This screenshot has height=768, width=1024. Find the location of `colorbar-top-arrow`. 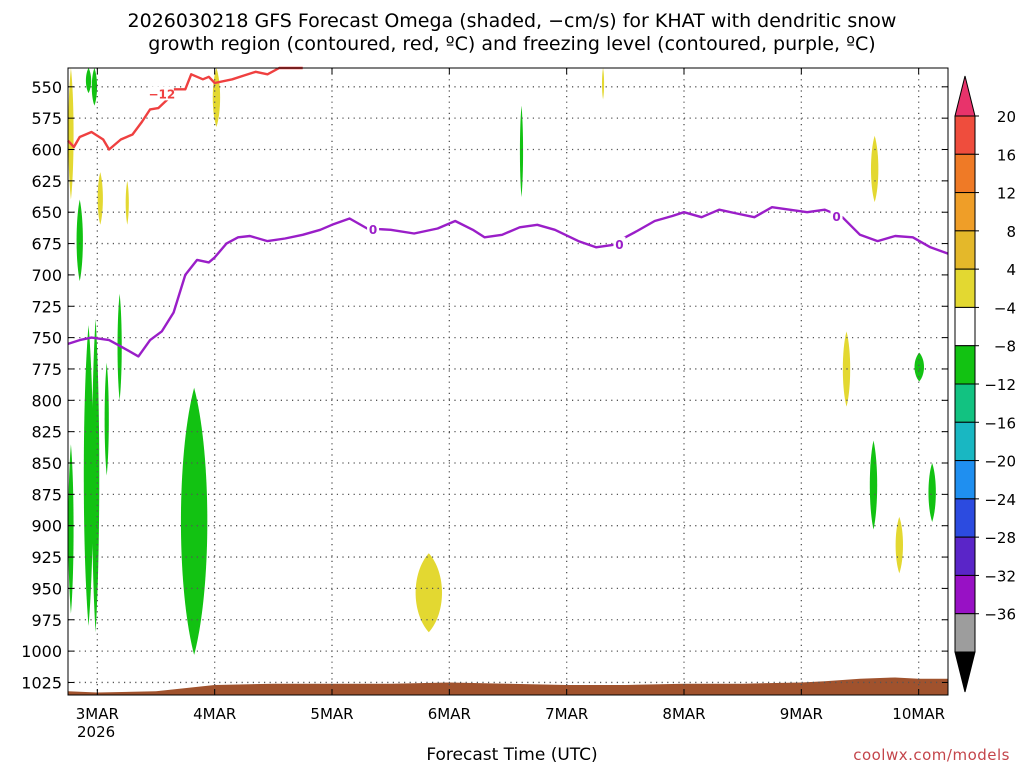

colorbar-top-arrow is located at coordinates (965, 96).